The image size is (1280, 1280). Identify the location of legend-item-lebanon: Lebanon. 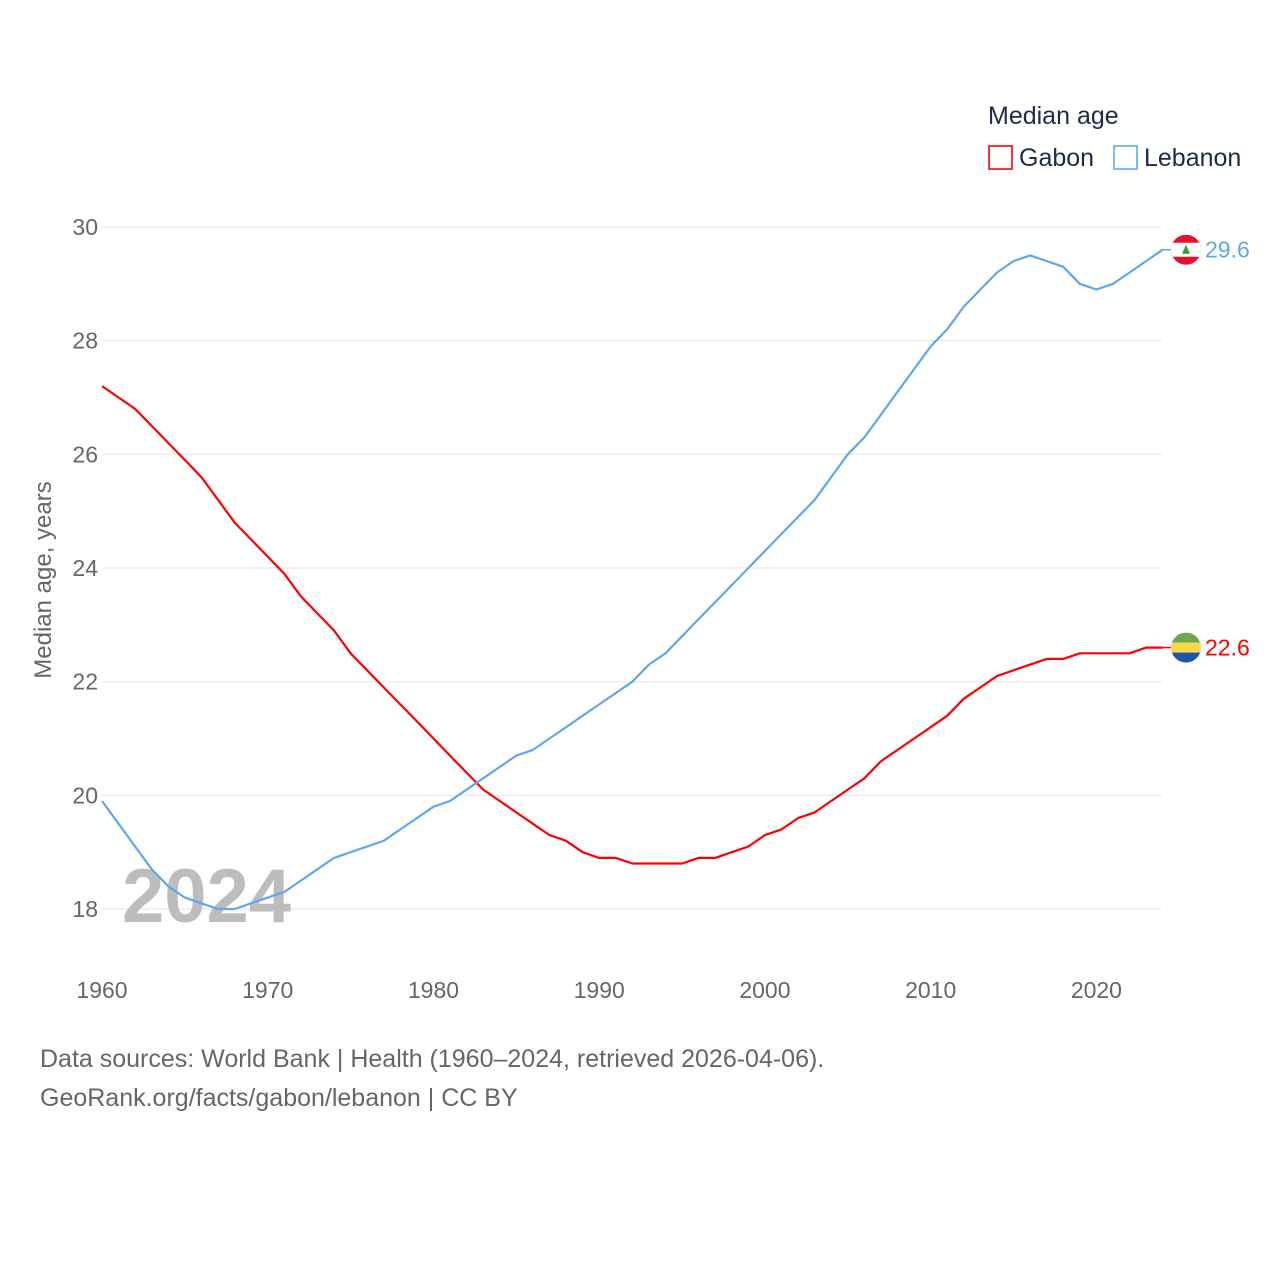
(1177, 158).